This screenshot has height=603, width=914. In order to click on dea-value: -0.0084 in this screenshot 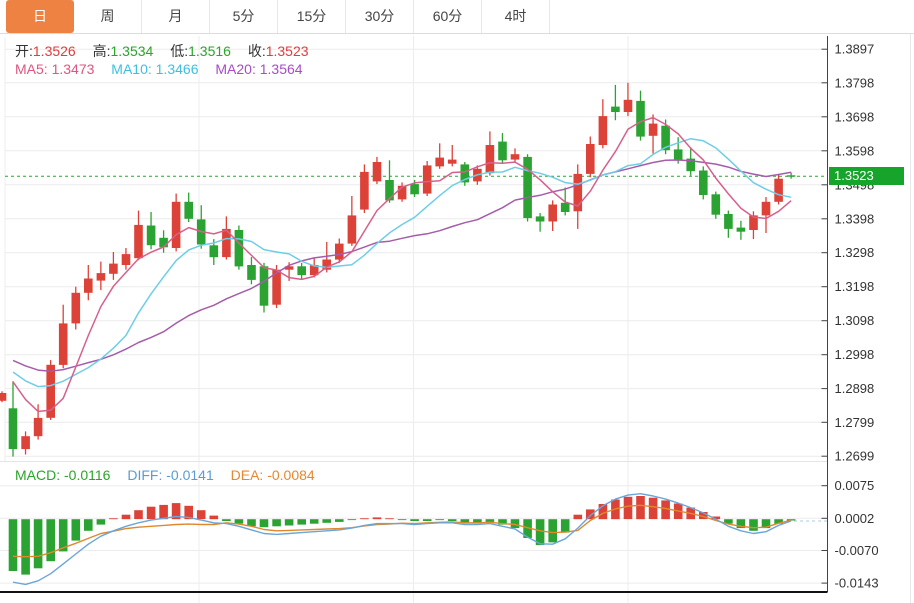, I will do `click(291, 475)`.